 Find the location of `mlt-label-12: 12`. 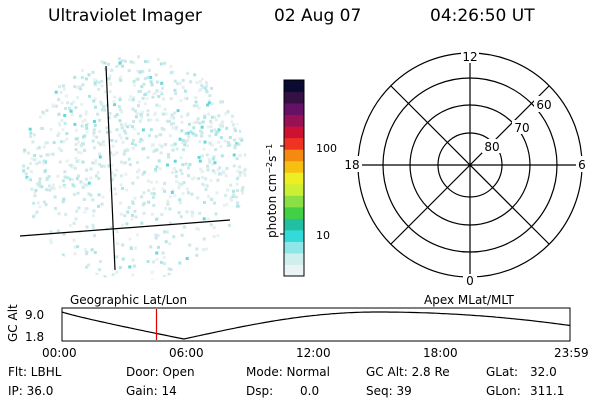

mlt-label-12: 12 is located at coordinates (469, 57).